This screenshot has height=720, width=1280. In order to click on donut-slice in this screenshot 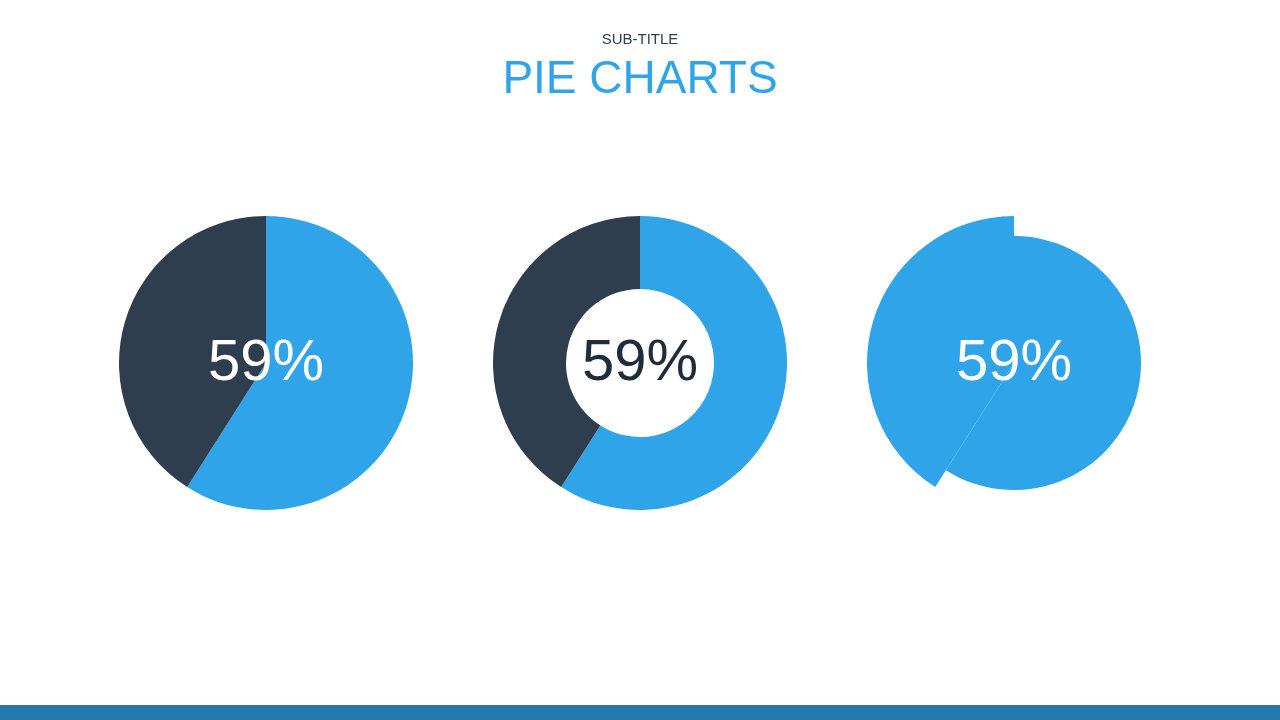, I will do `click(674, 363)`.